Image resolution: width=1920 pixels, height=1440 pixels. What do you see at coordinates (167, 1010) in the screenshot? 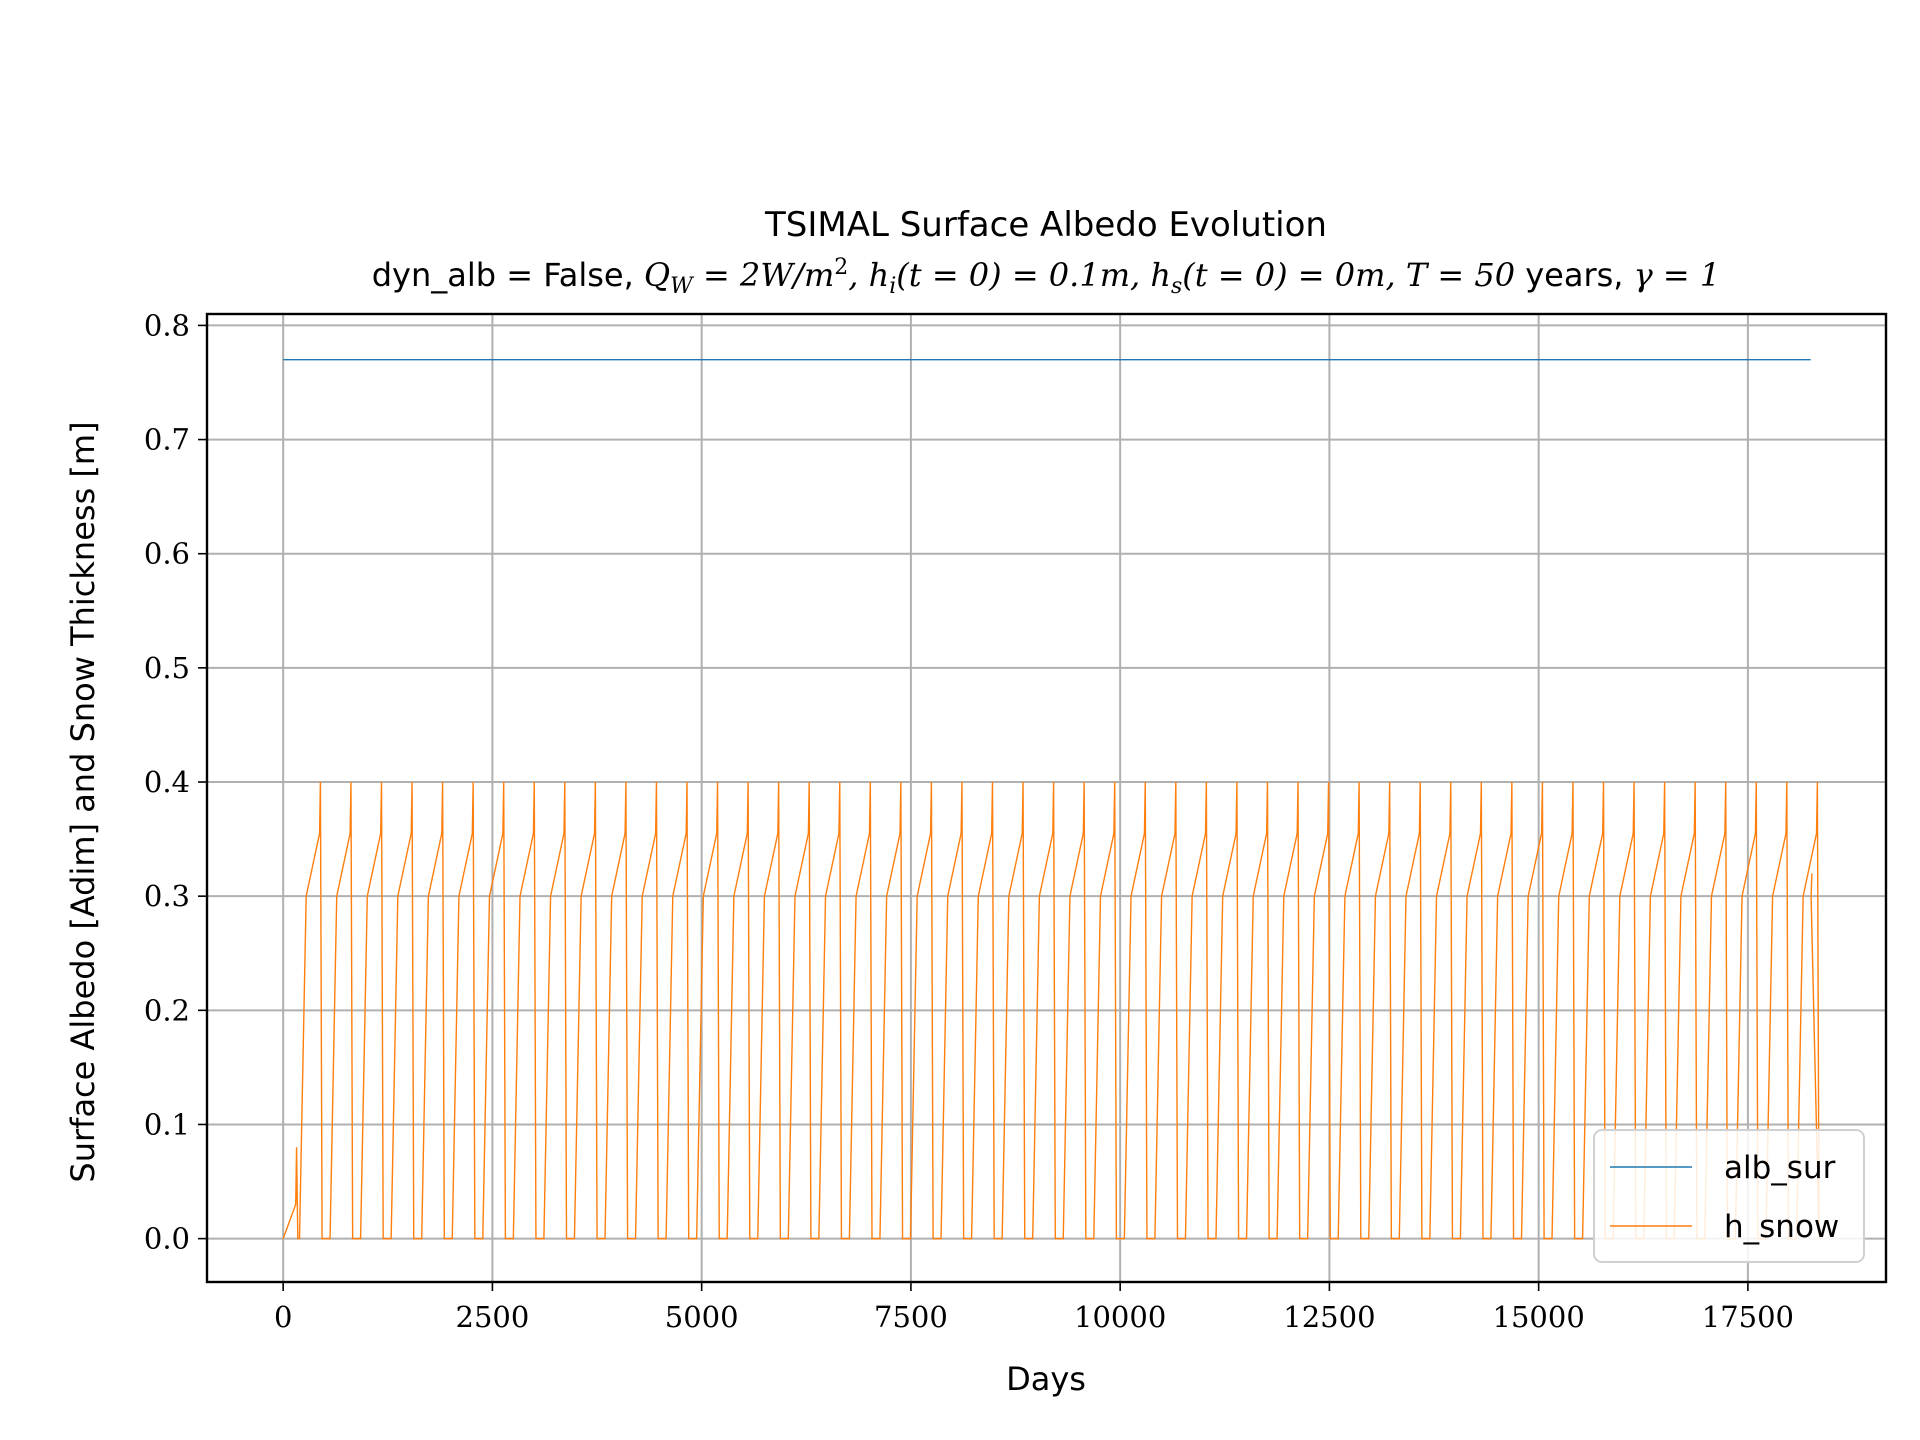
I see `y-tick-label: 0.2` at bounding box center [167, 1010].